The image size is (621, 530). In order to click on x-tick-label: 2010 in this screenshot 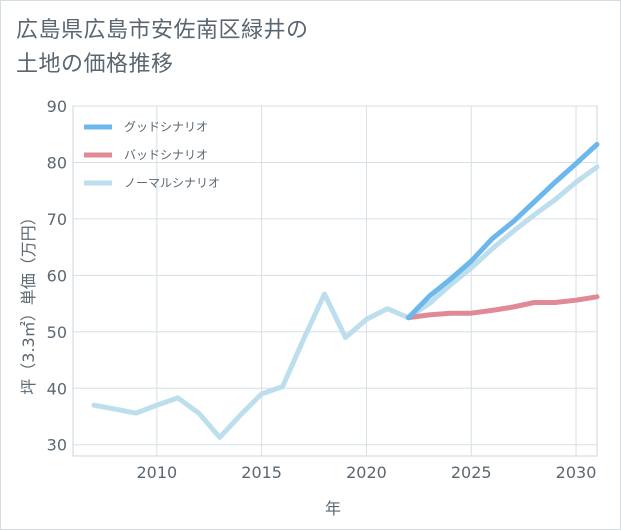, I will do `click(156, 472)`.